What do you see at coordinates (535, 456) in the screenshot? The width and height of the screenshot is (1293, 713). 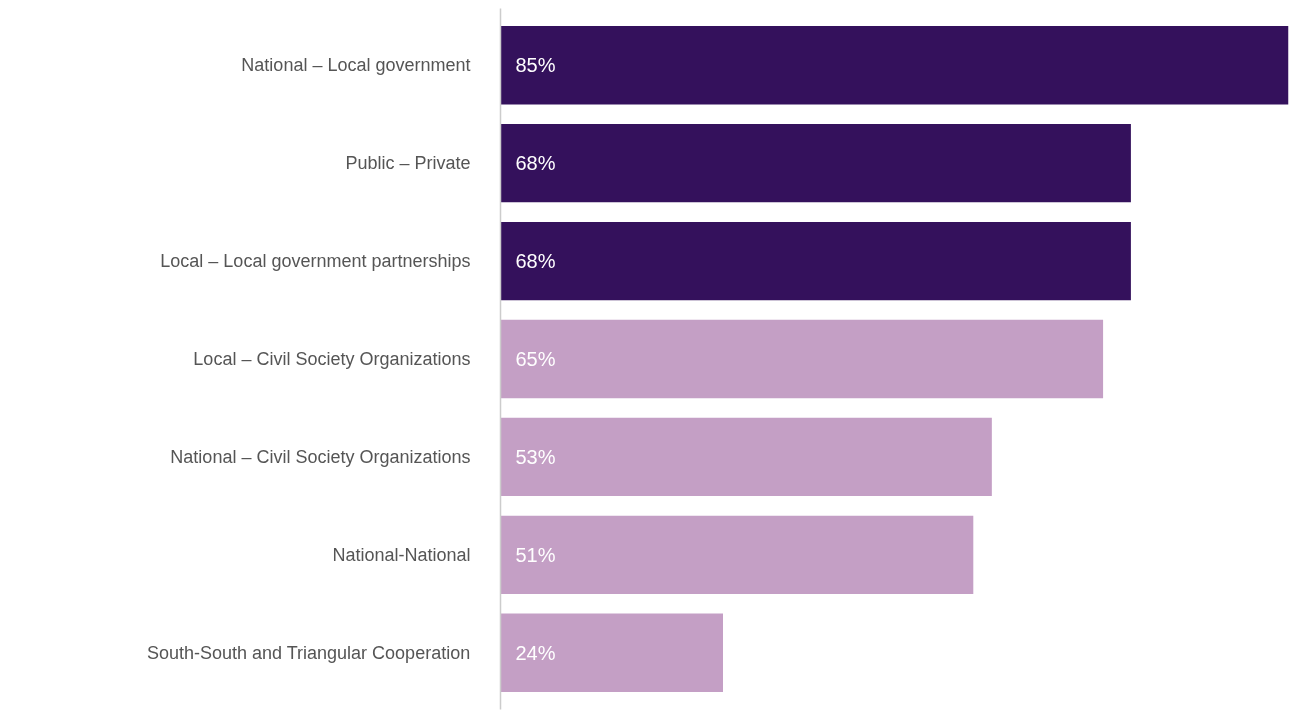 I see `data-label: 53%` at bounding box center [535, 456].